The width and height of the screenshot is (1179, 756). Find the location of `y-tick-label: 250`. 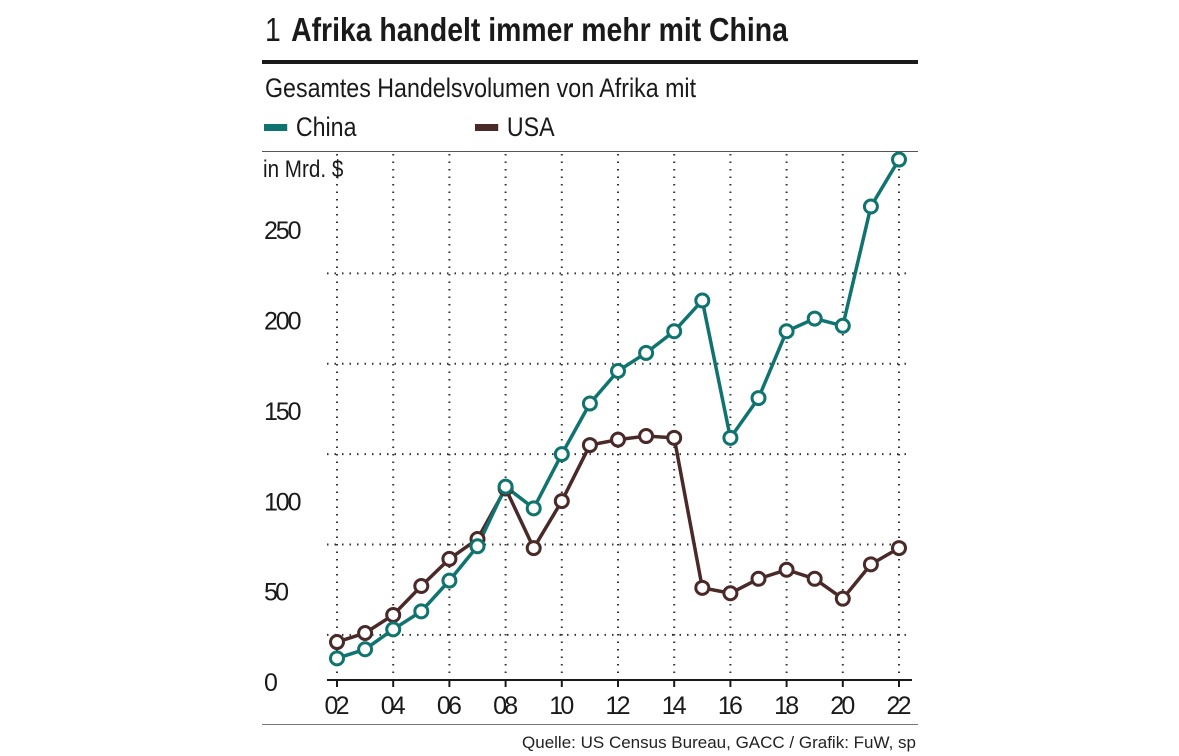

y-tick-label: 250 is located at coordinates (283, 231).